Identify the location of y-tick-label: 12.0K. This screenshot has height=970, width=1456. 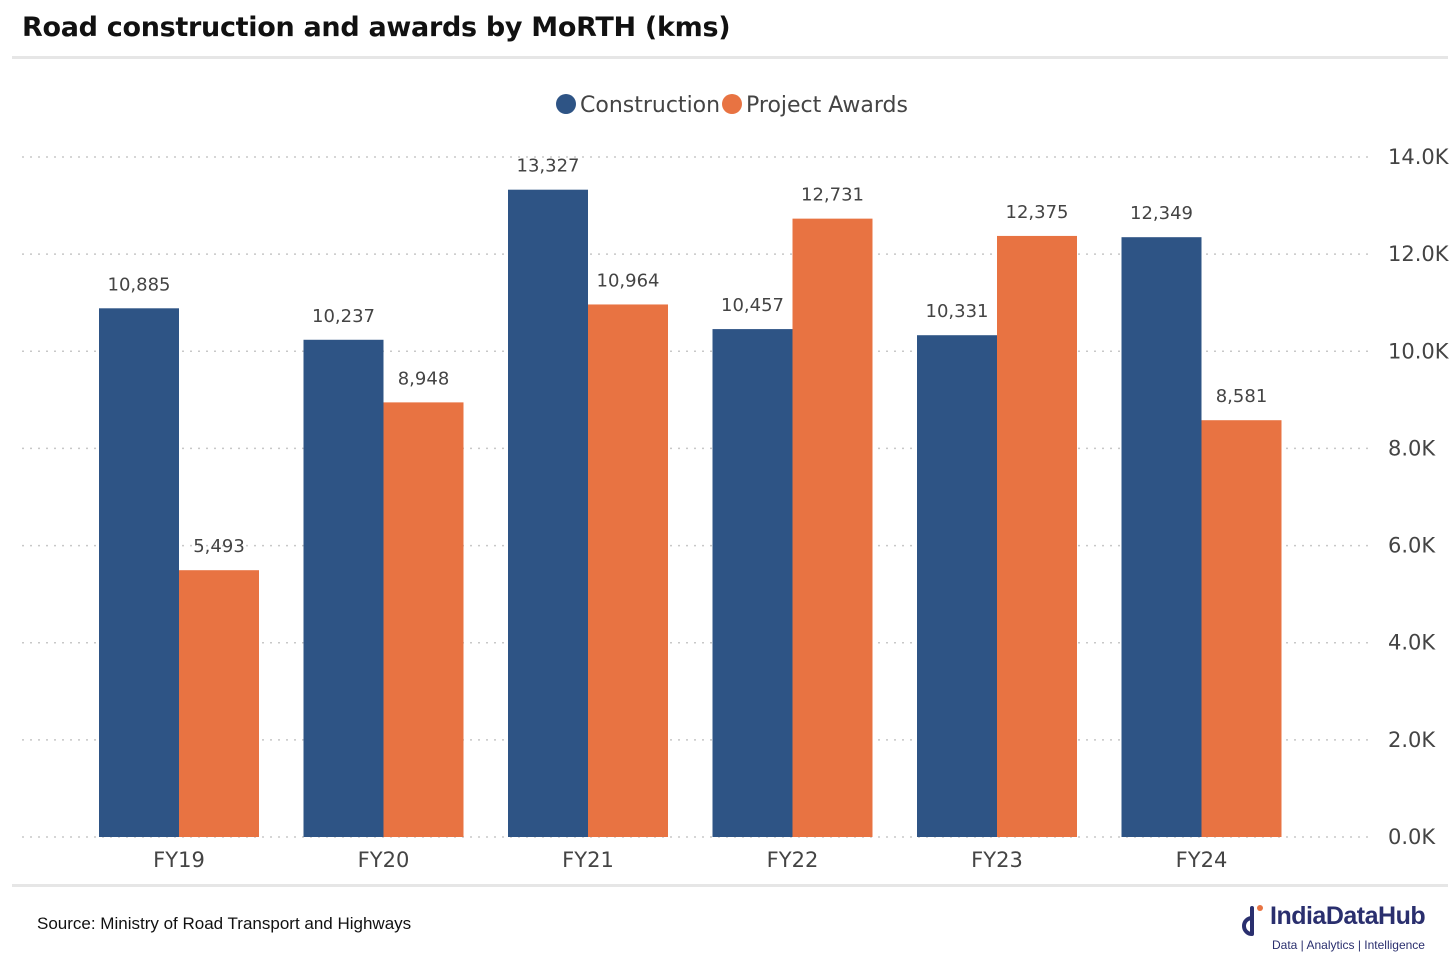
(1419, 254).